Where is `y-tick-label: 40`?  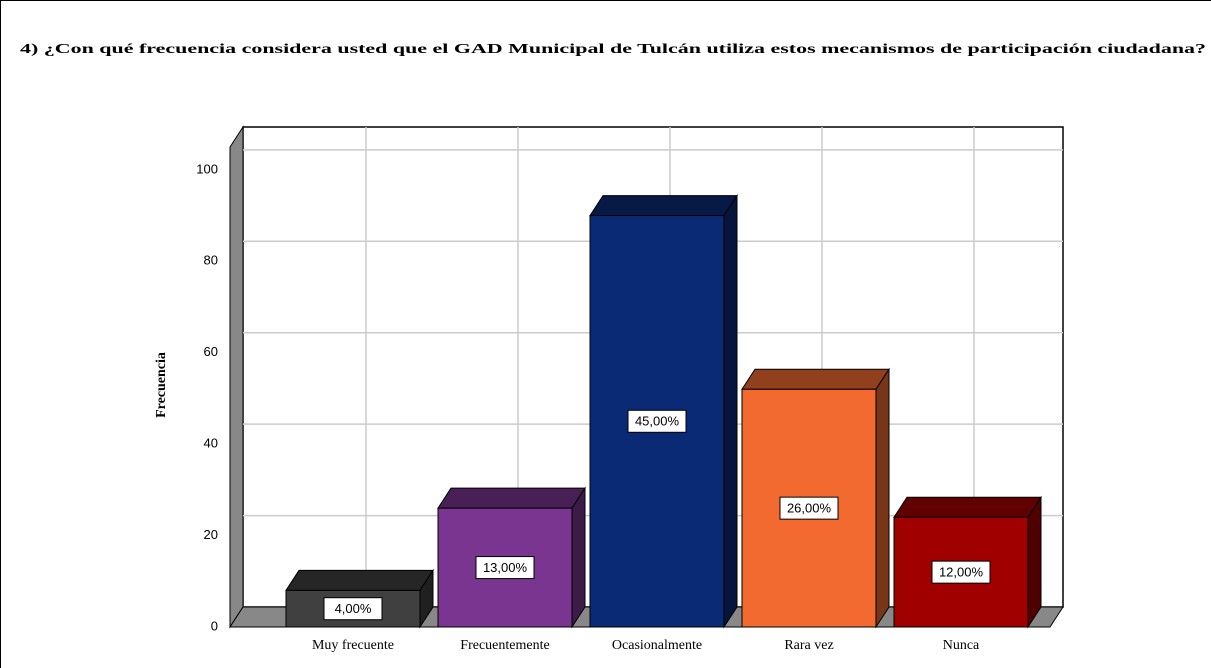 y-tick-label: 40 is located at coordinates (211, 443).